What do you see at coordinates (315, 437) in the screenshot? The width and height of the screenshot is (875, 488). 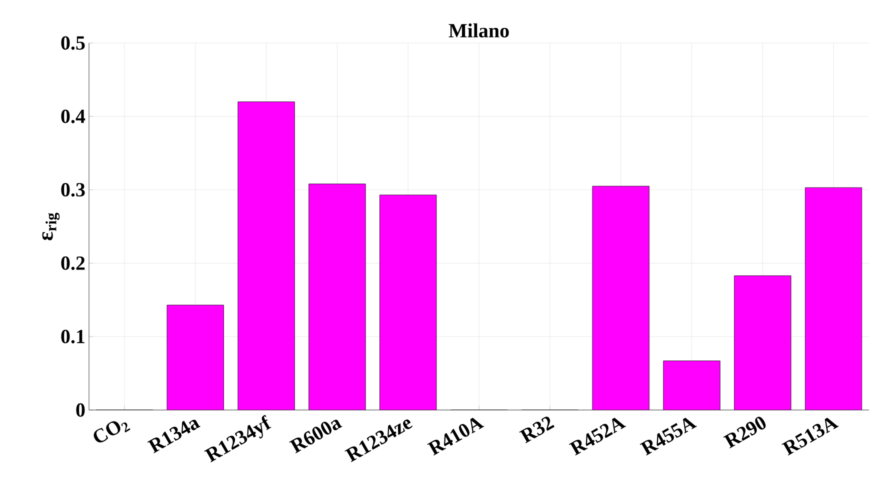 I see `x-tick-label: R600a` at bounding box center [315, 437].